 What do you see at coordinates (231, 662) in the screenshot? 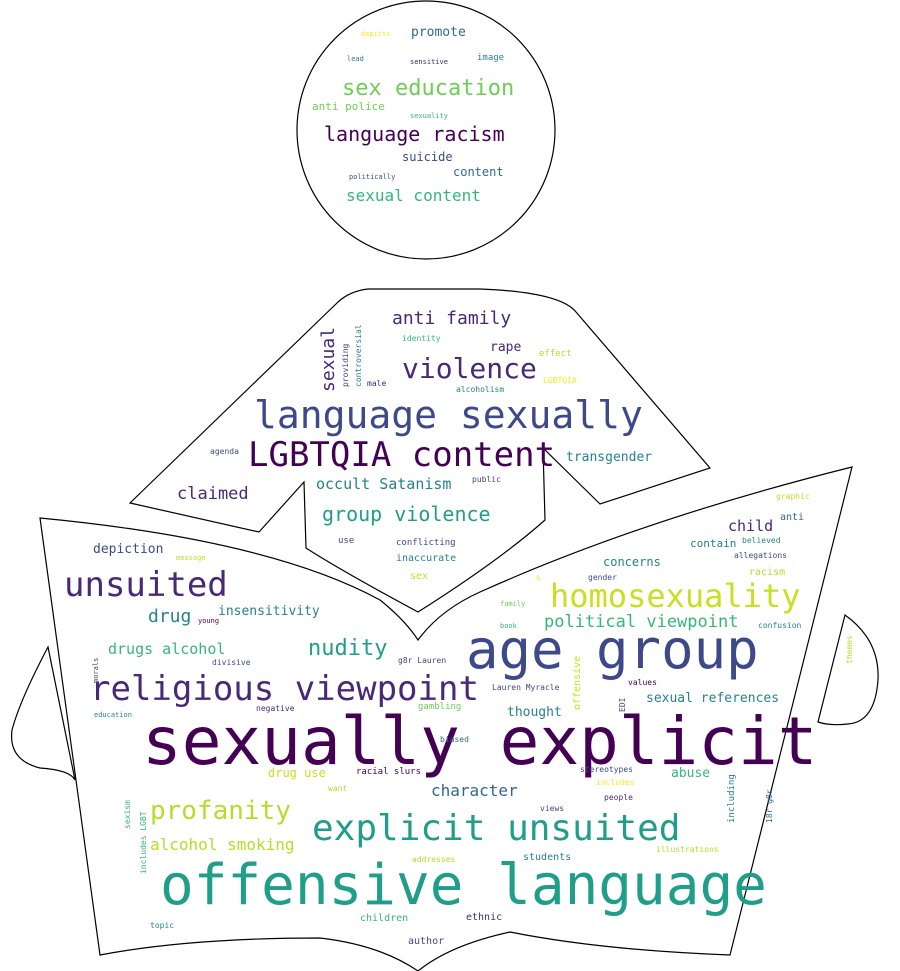
I see `word-divisive: divisive` at bounding box center [231, 662].